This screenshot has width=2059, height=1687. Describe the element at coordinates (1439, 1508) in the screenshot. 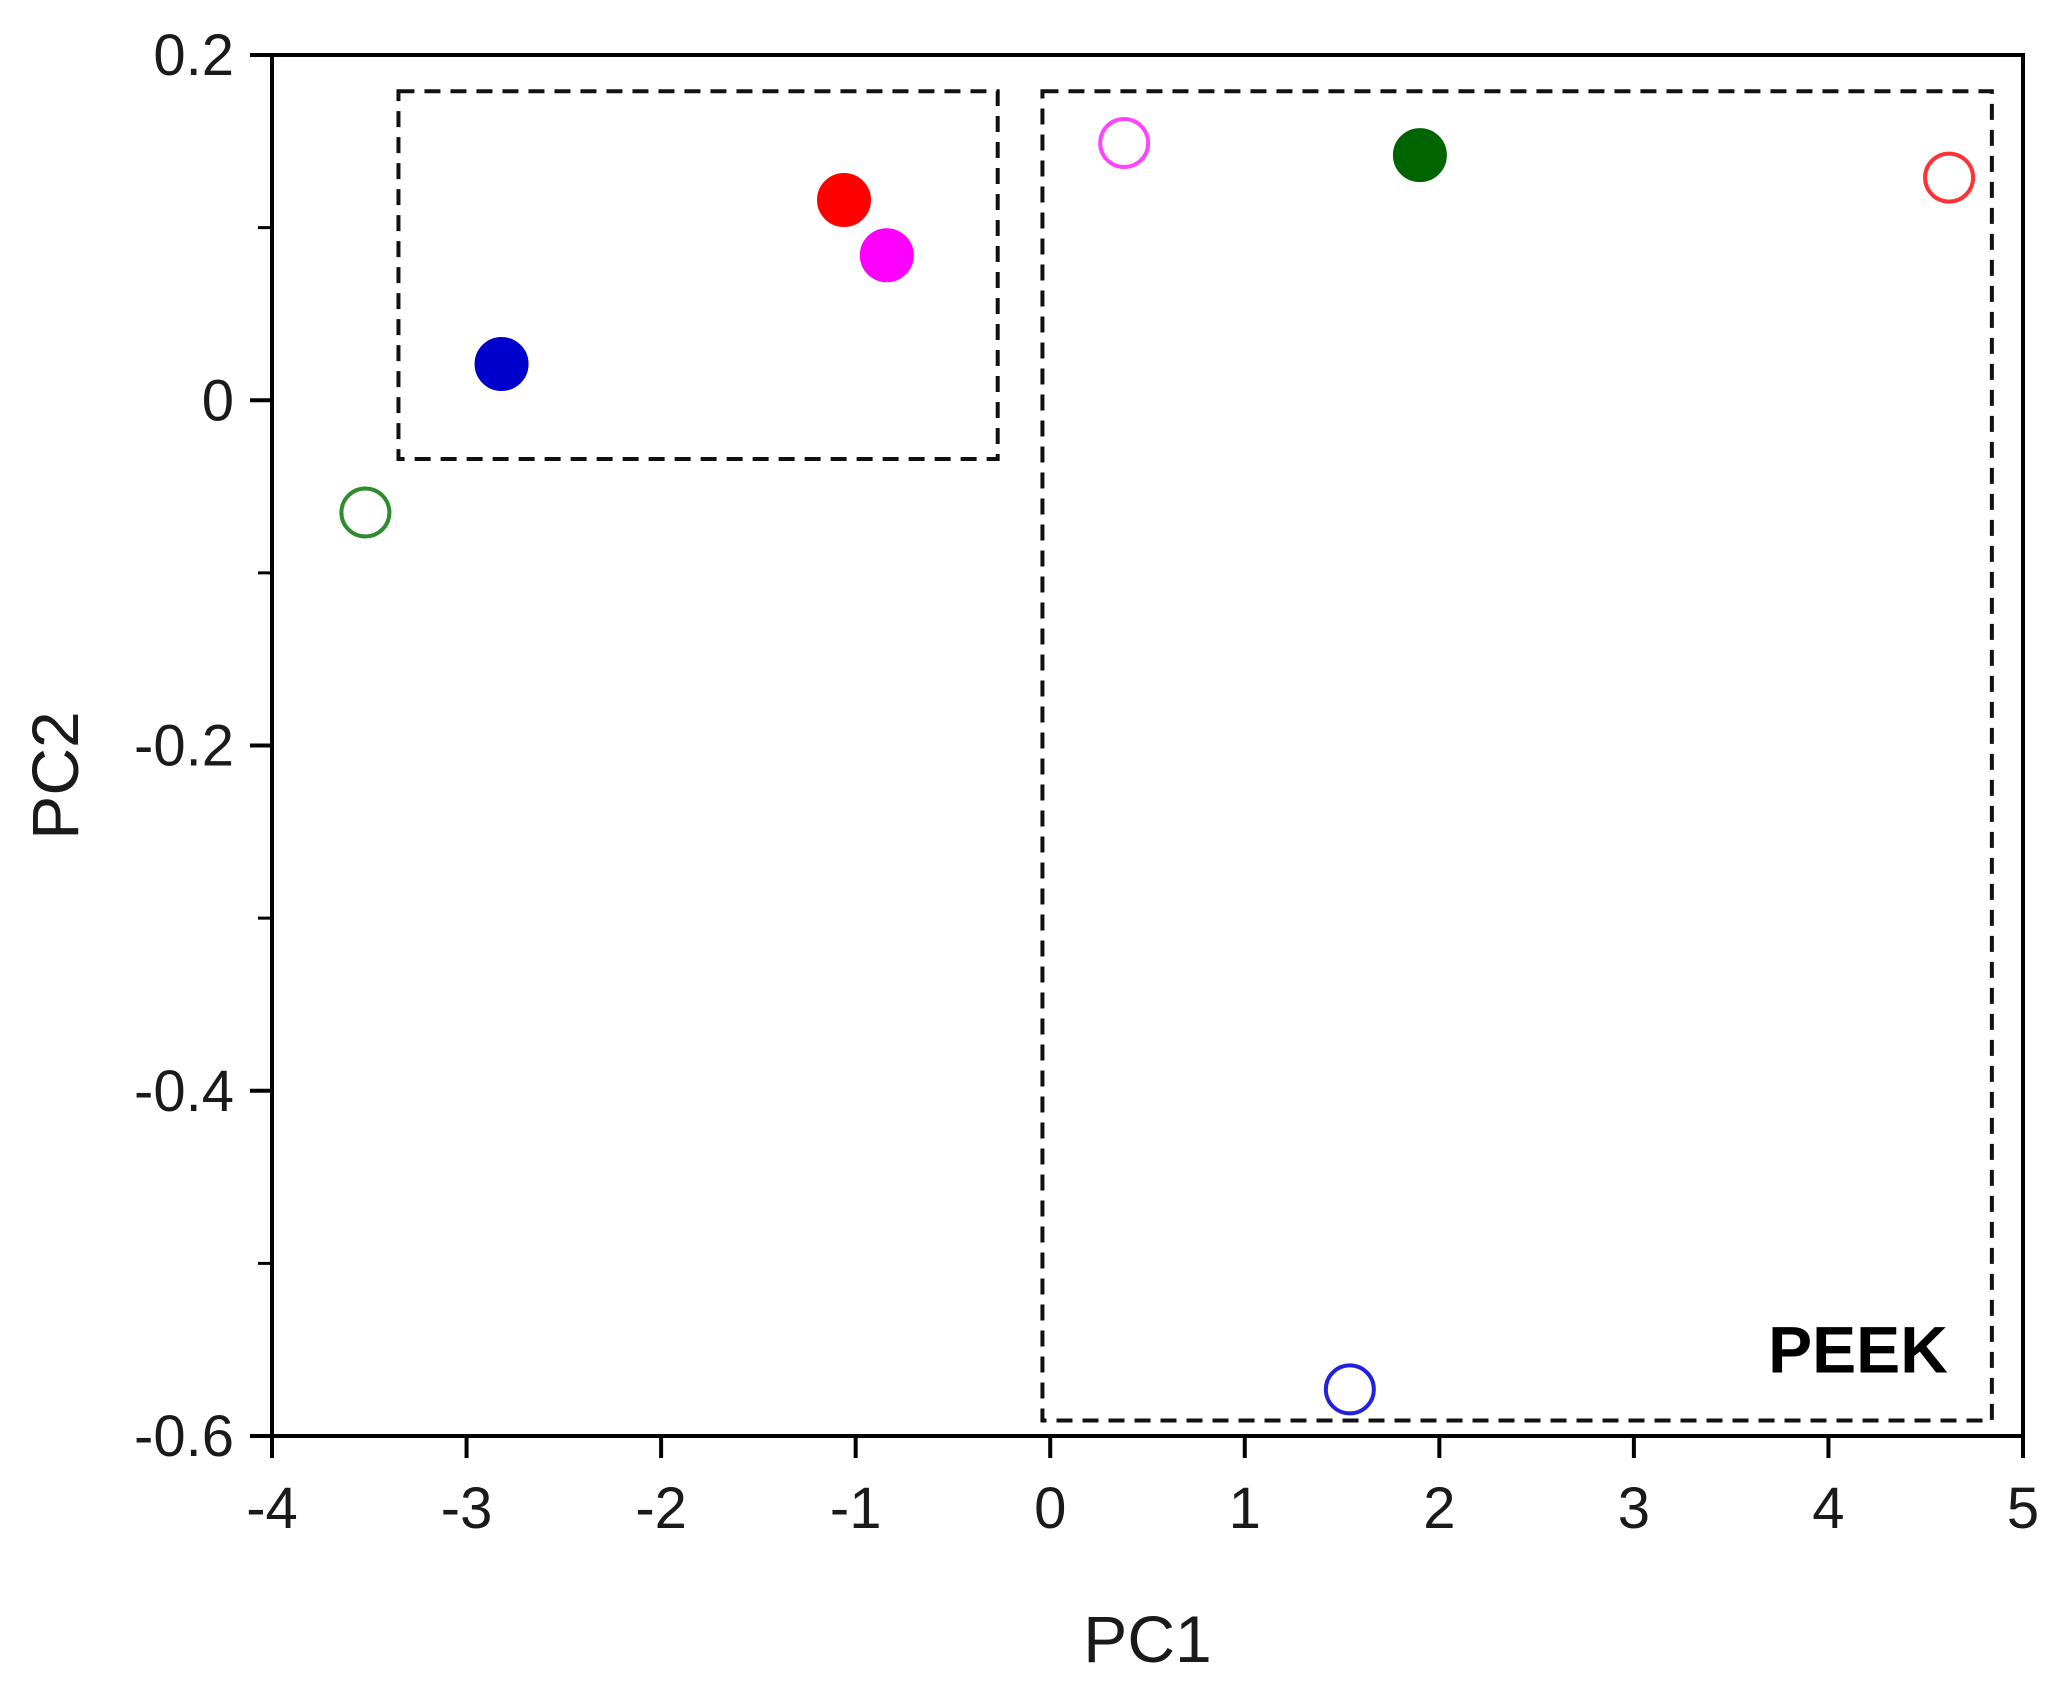

I see `x-tick-label: 2` at that location.